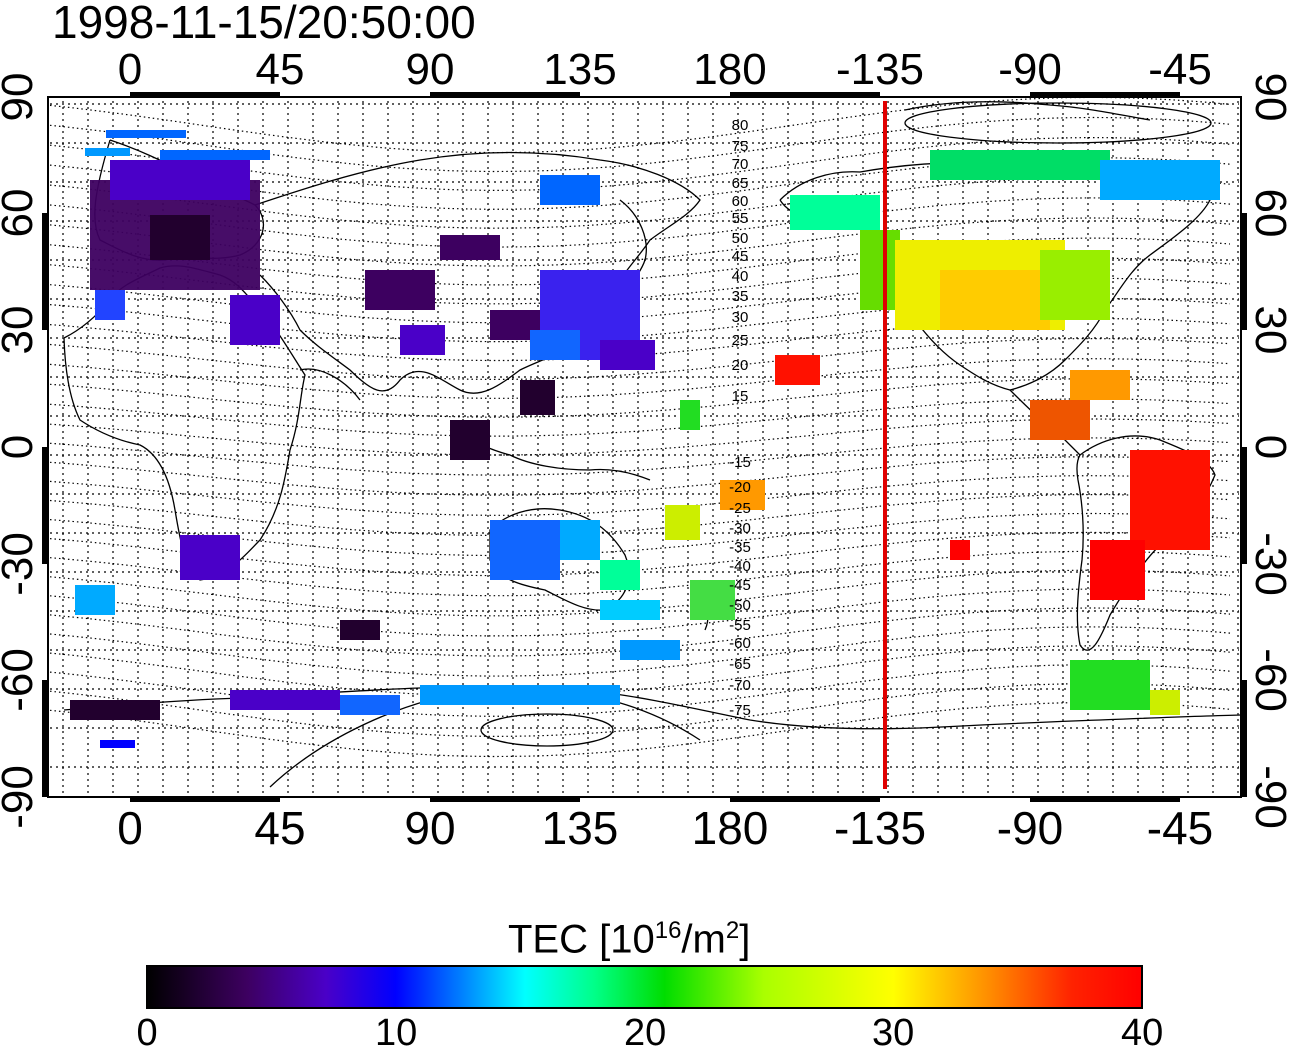 This screenshot has height=1057, width=1292. What do you see at coordinates (1269, 447) in the screenshot?
I see `right-lat-label: 0` at bounding box center [1269, 447].